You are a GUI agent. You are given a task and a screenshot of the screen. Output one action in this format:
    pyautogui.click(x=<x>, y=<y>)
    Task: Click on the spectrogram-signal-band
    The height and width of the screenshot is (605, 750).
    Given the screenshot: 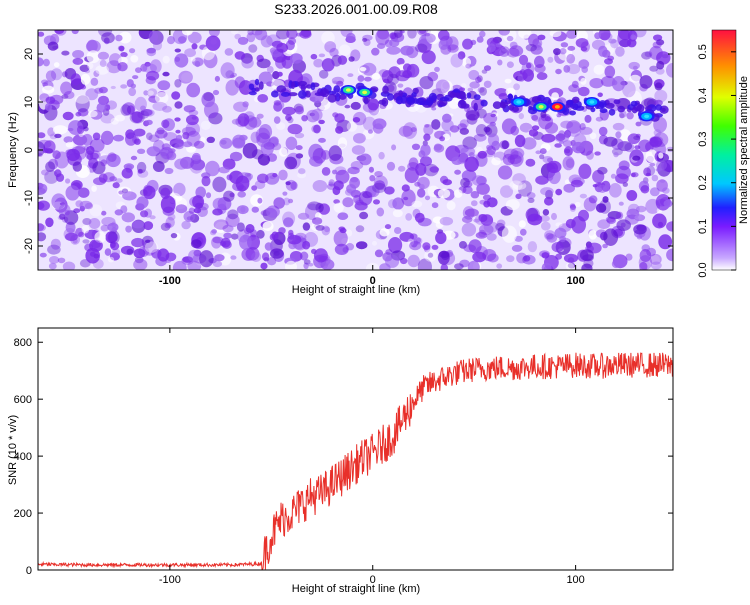 What is the action you would take?
    pyautogui.click(x=458, y=100)
    